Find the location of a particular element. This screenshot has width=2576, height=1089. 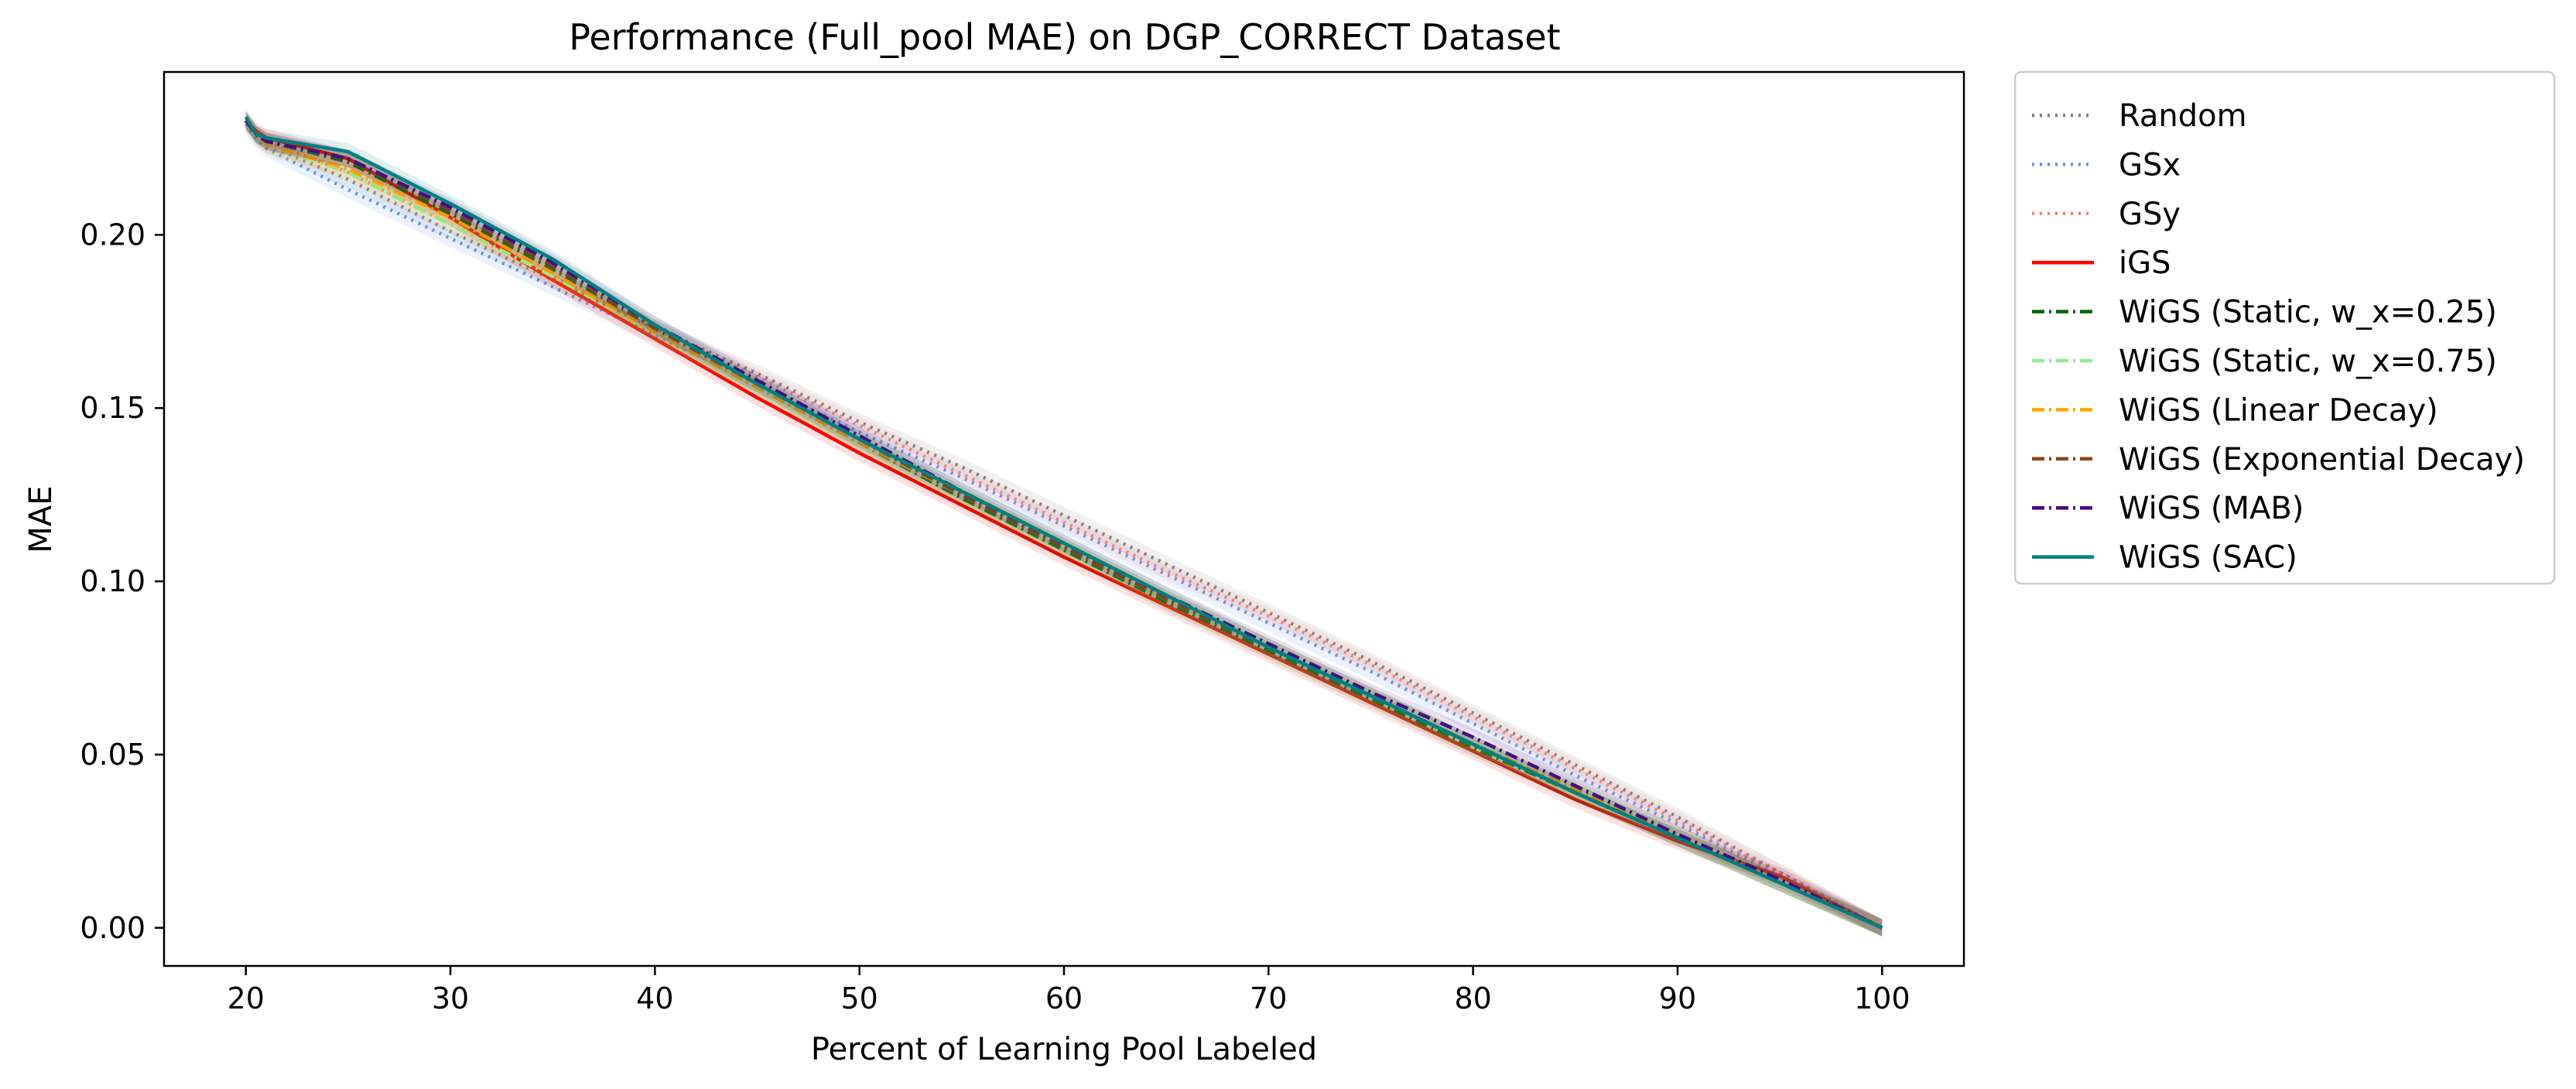

y-axis: 0.00 0.05 0.10 0.15 0.20 is located at coordinates (122, 581).